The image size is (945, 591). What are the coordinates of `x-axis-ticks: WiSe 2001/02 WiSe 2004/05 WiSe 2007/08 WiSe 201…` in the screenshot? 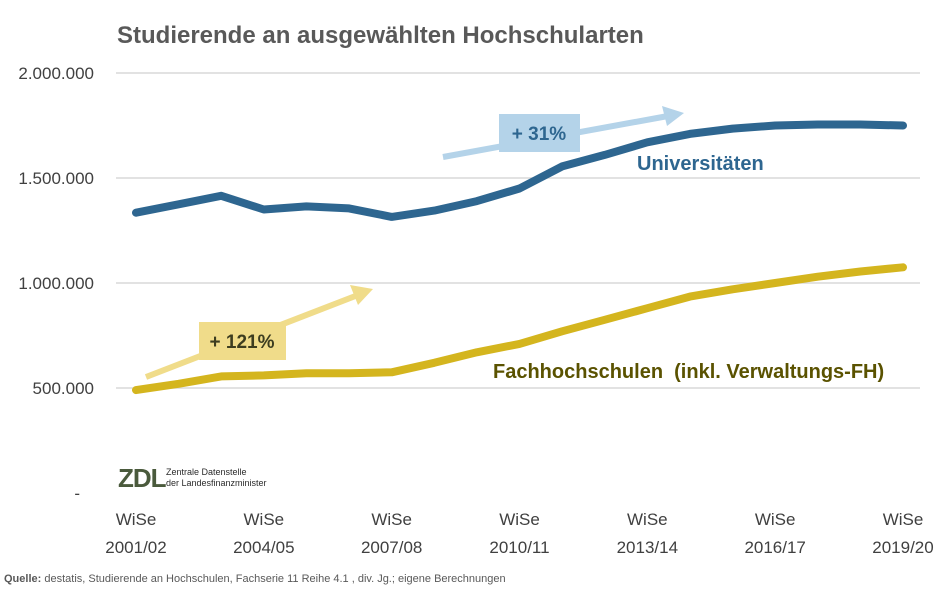 It's located at (519, 533).